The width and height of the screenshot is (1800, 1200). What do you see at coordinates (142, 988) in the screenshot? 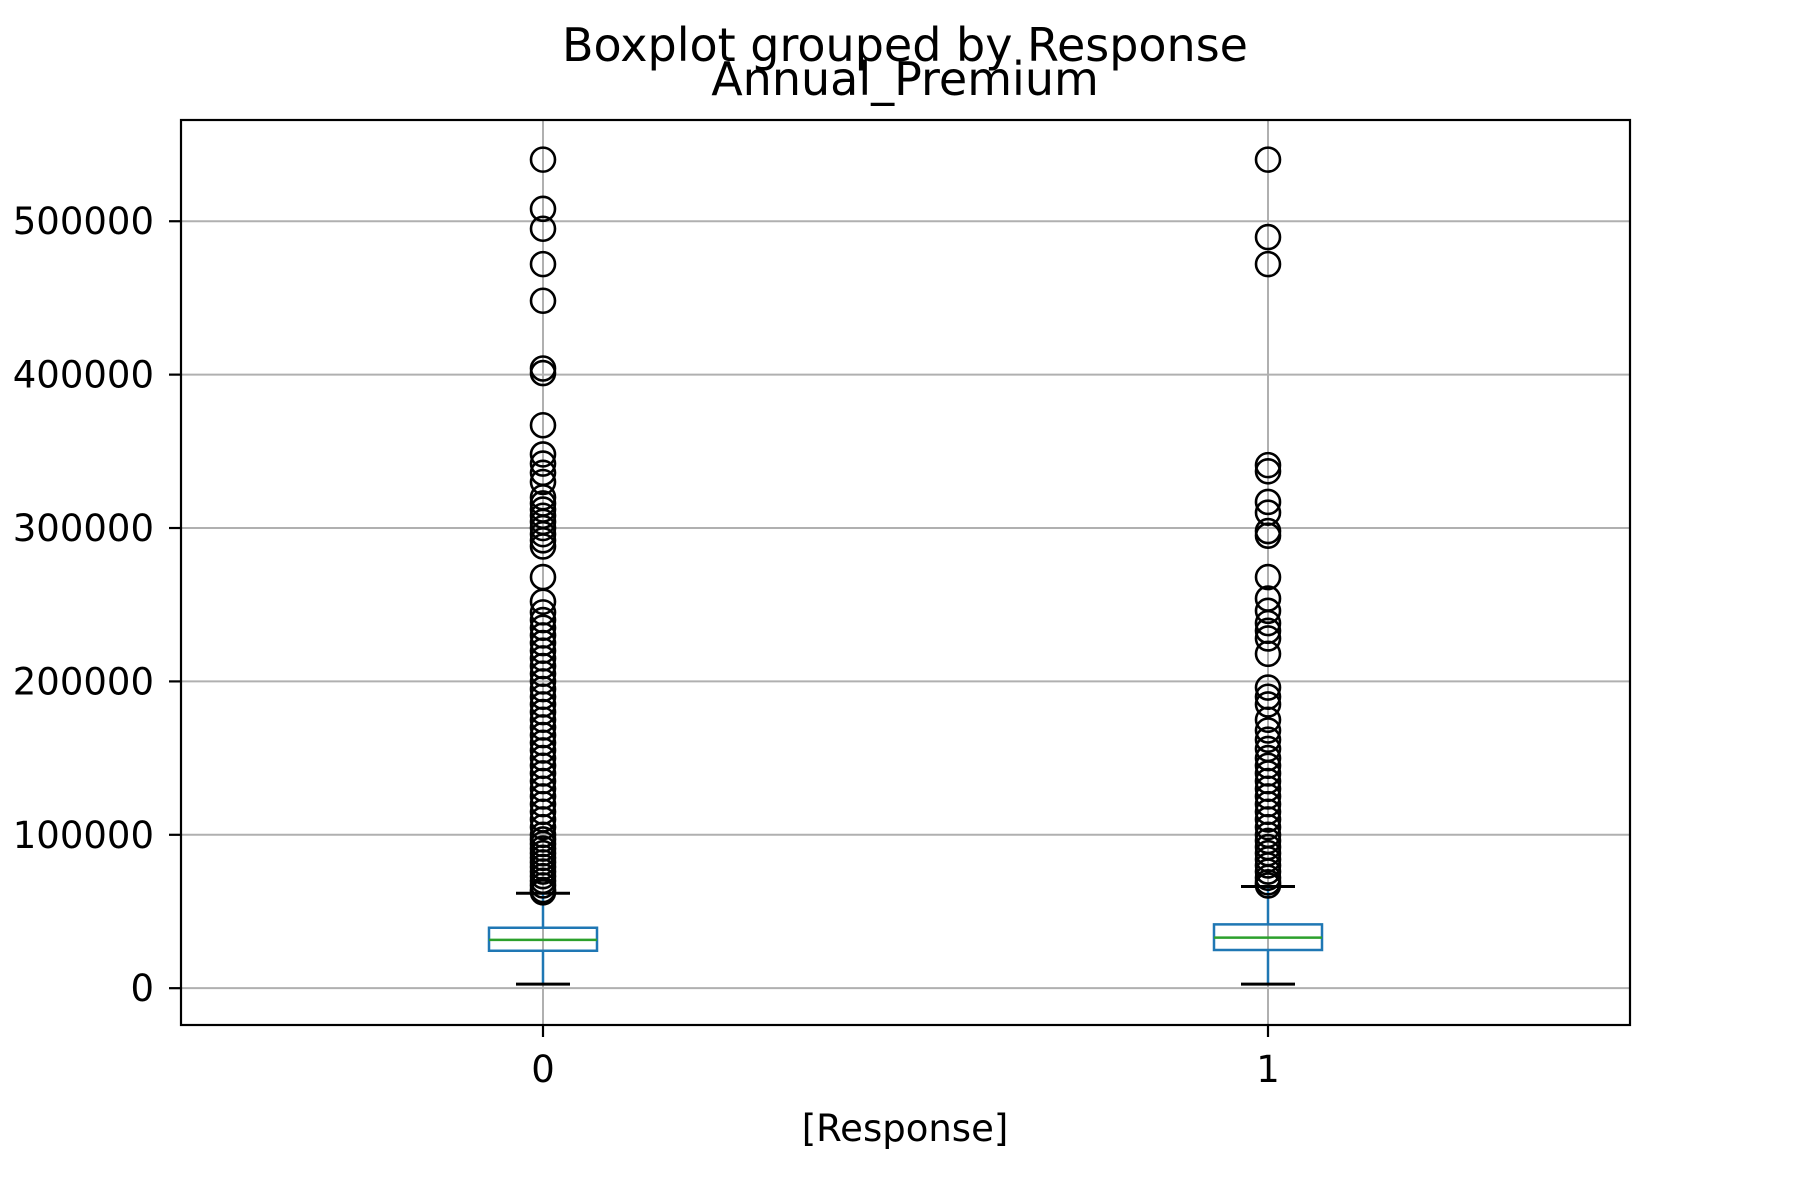
I see `y-tick-label-0: 0` at bounding box center [142, 988].